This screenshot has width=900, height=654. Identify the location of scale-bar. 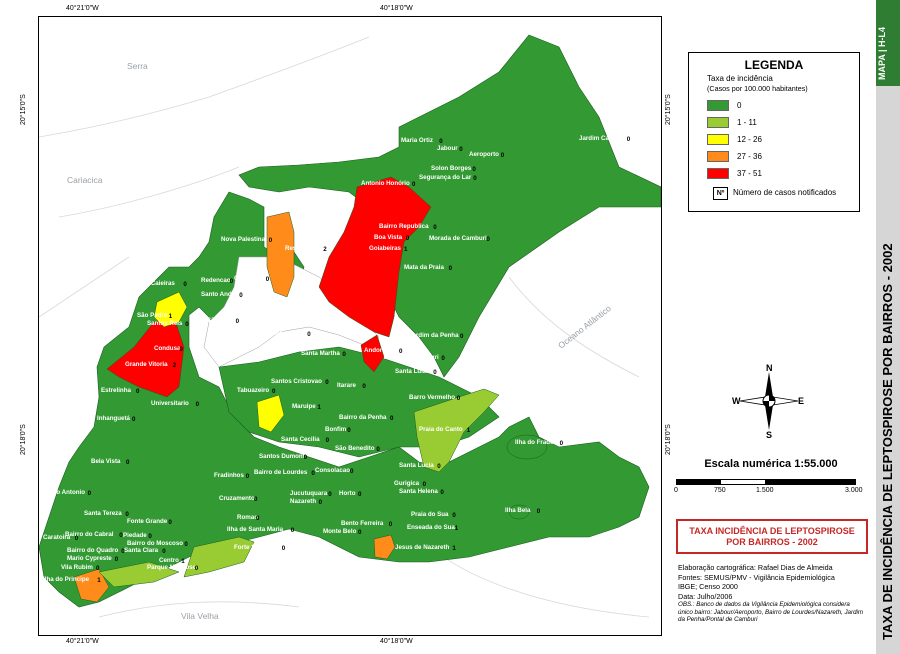
(766, 482).